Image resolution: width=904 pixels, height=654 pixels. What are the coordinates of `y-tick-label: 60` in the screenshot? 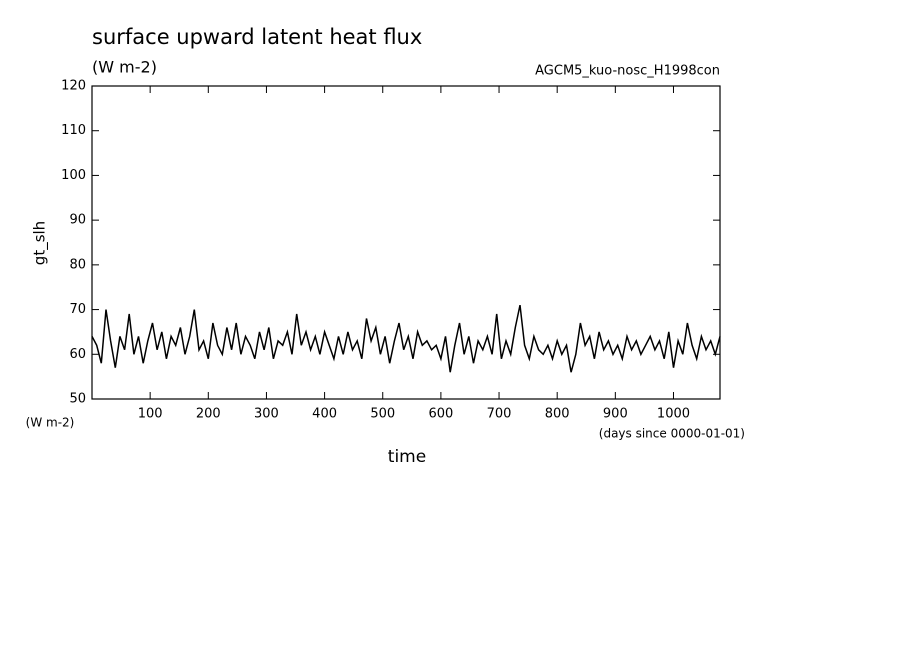 It's located at (77, 354).